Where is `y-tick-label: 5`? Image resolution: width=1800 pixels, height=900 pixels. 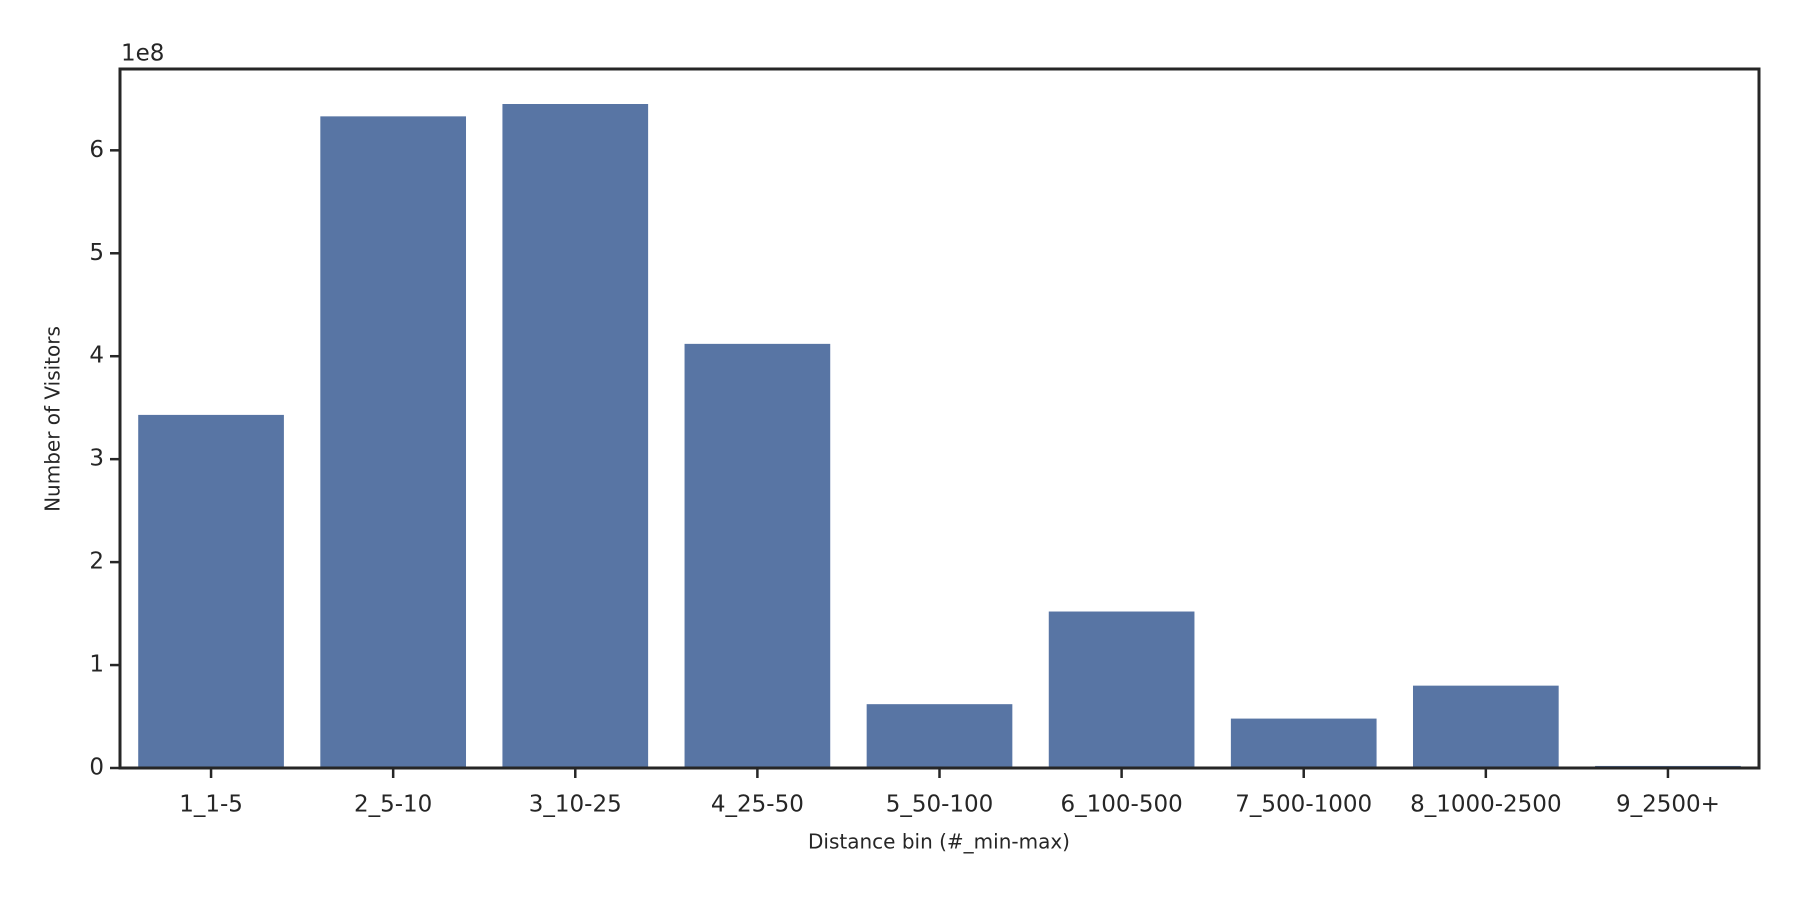 y-tick-label: 5 is located at coordinates (96, 253).